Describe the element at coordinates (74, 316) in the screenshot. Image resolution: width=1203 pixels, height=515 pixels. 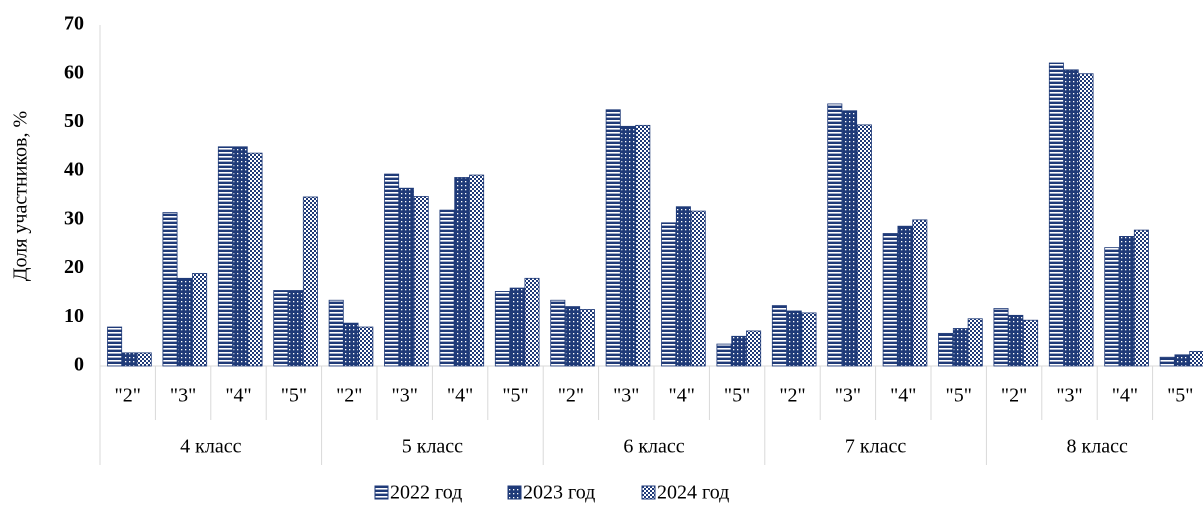
I see `y-tick-label: 10` at that location.